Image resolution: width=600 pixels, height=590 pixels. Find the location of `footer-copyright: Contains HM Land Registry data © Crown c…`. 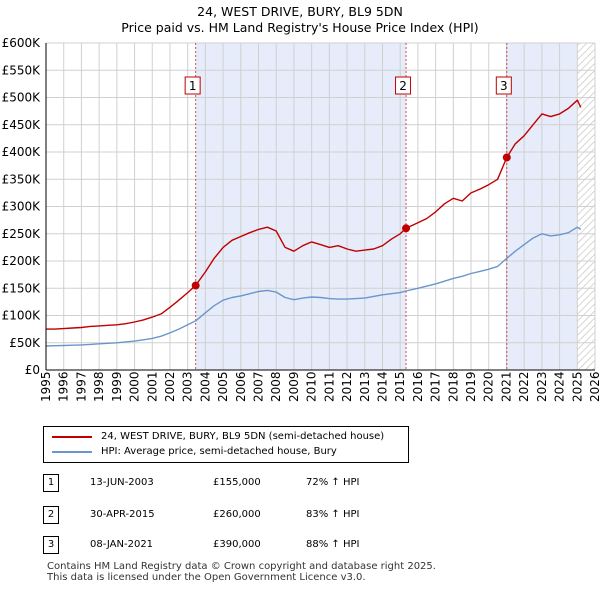

footer-copyright: Contains HM Land Registry data © Crown c… is located at coordinates (241, 566).